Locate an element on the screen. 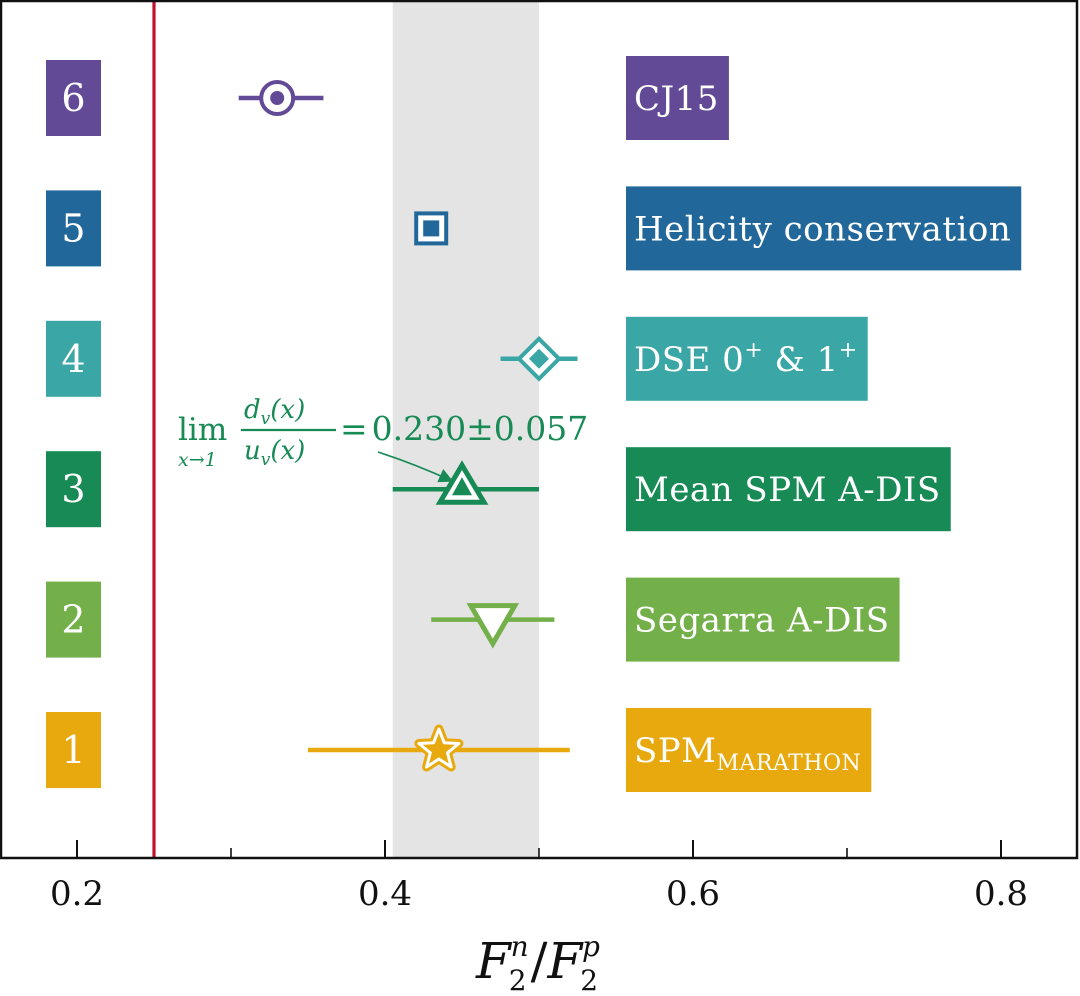  annotation: lim x→1 dv(x) uv(x) = 0.230±0.057 is located at coordinates (383, 439).